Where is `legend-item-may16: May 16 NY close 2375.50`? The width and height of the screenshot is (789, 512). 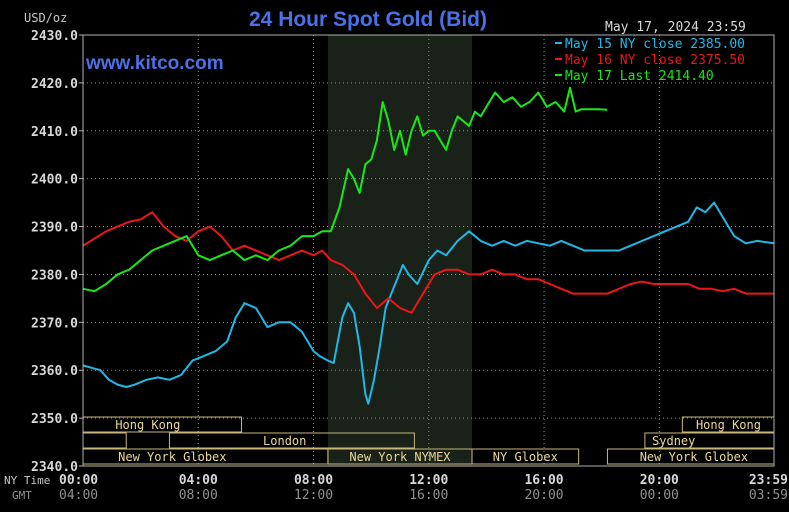 legend-item-may16: May 16 NY close 2375.50 is located at coordinates (650, 60).